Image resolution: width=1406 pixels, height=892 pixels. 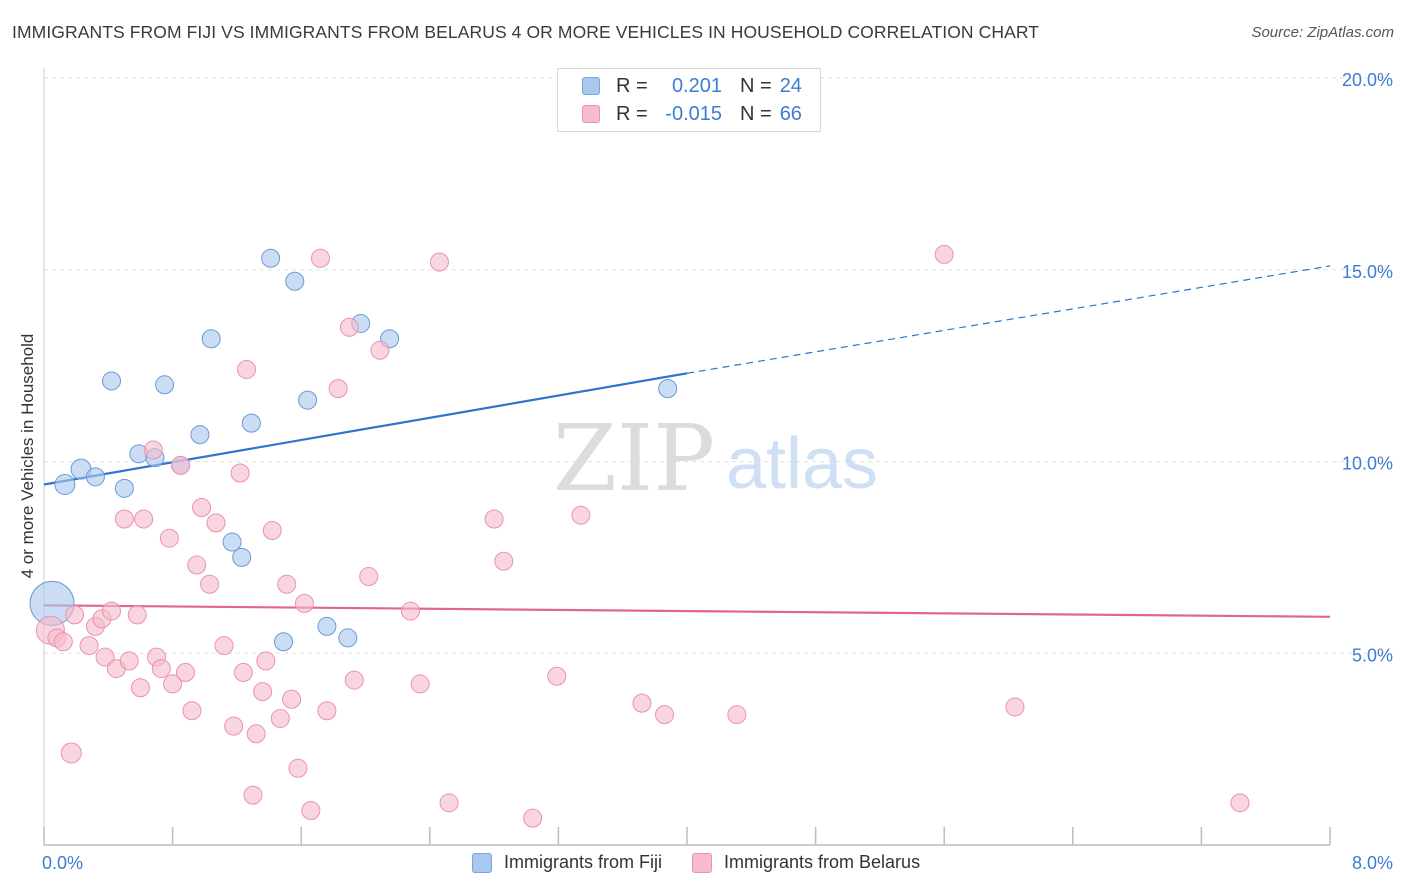 What do you see at coordinates (1372, 655) in the screenshot?
I see `y-tick-label: 5.0%` at bounding box center [1372, 655].